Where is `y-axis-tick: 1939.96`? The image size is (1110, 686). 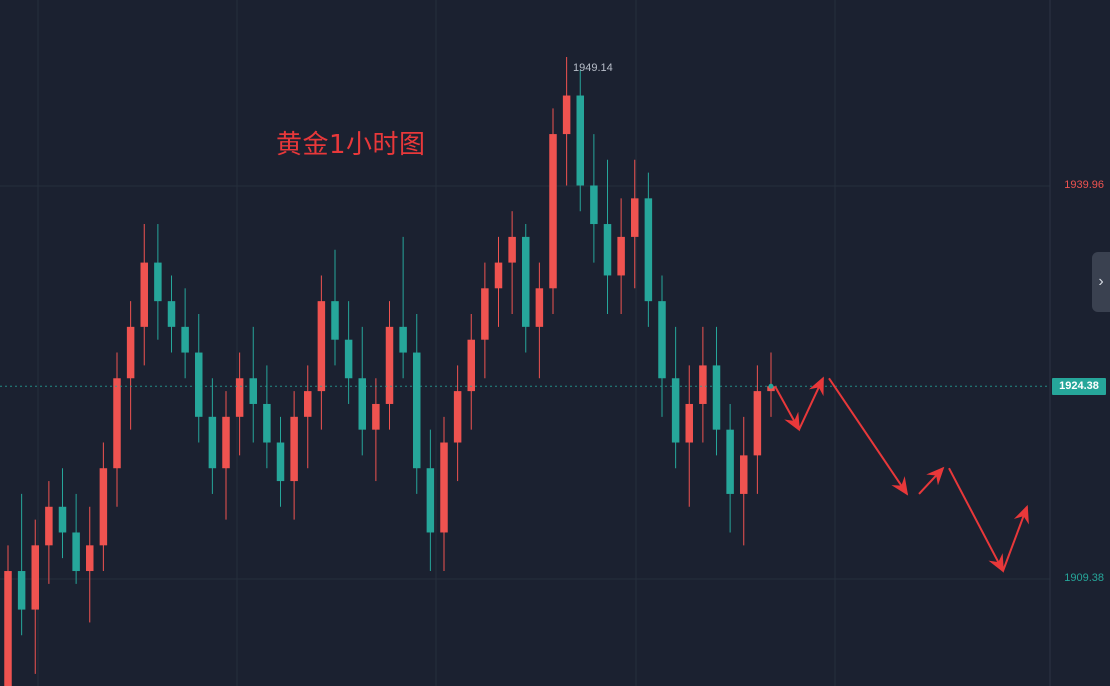
y-axis-tick: 1939.96 is located at coordinates (1084, 185).